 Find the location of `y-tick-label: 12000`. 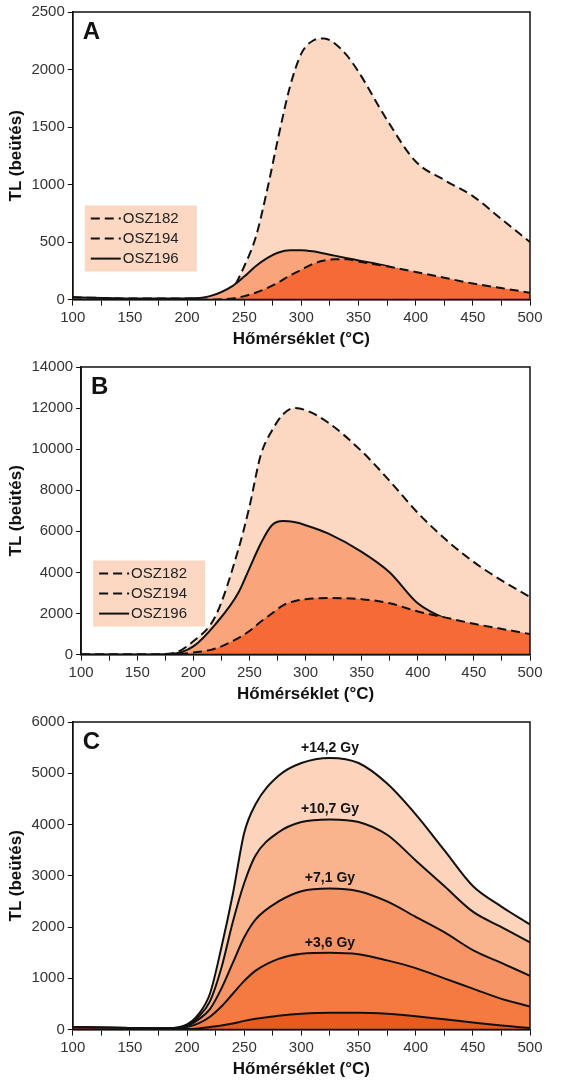

y-tick-label: 12000 is located at coordinates (52, 407).